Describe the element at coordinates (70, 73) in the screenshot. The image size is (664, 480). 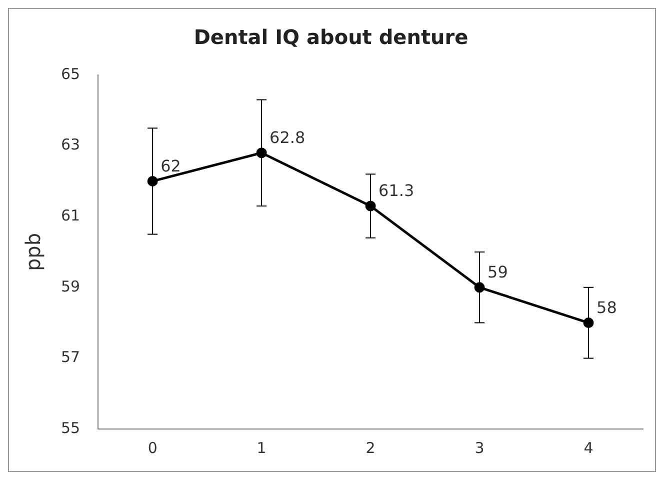
I see `y-tick-label: 65` at that location.